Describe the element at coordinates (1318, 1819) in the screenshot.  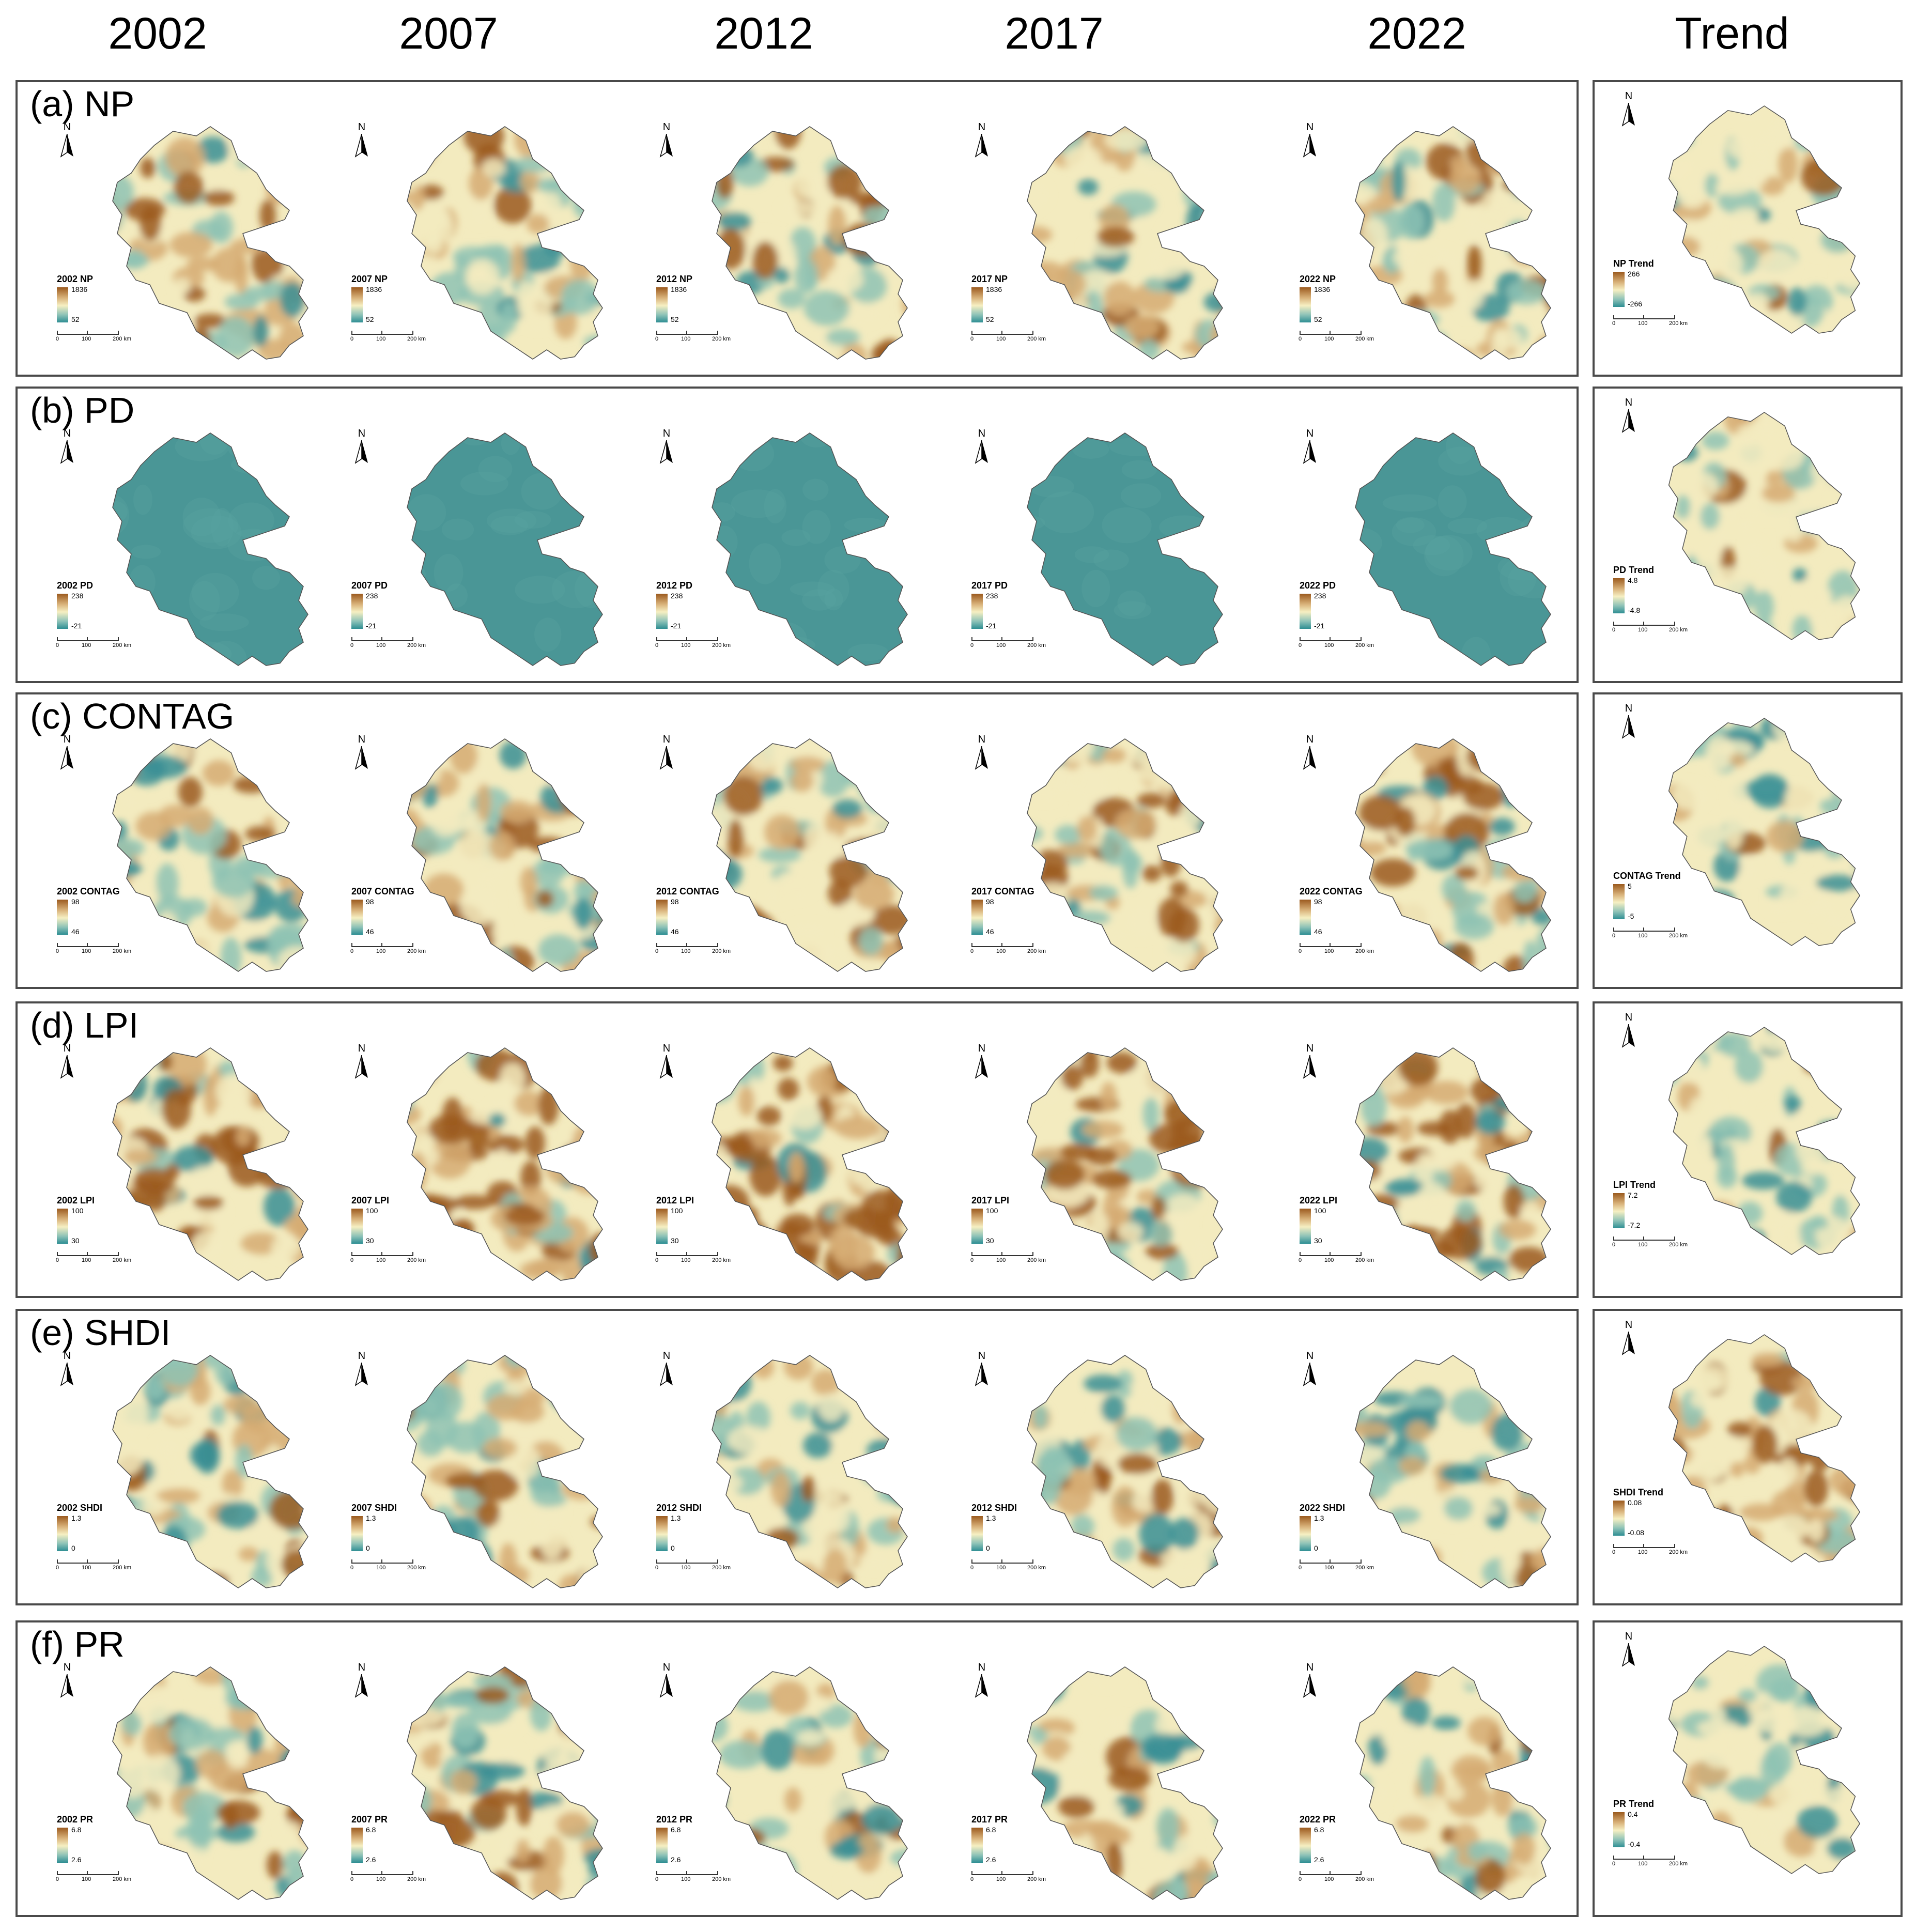
I see `legend-title: 2022 PR` at that location.